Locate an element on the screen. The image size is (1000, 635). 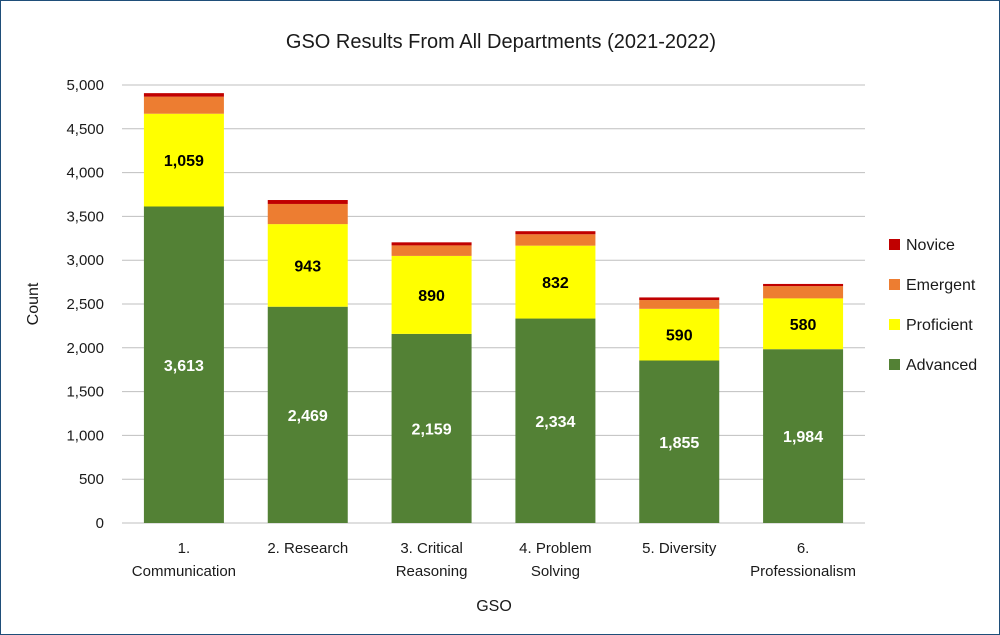
x-tick-label-line: 4. Problem is located at coordinates (555, 548).